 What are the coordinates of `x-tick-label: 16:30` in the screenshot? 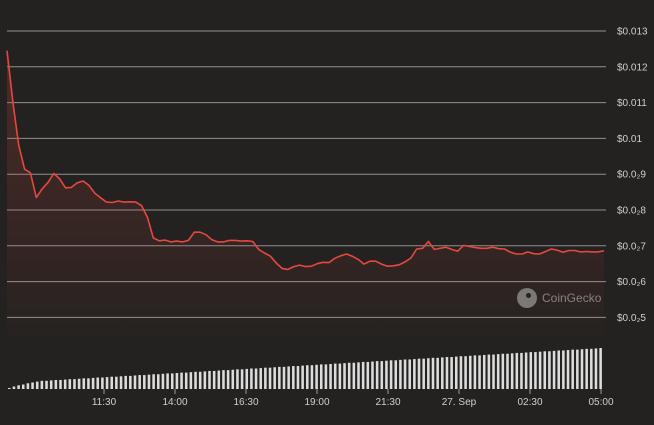 It's located at (245, 402).